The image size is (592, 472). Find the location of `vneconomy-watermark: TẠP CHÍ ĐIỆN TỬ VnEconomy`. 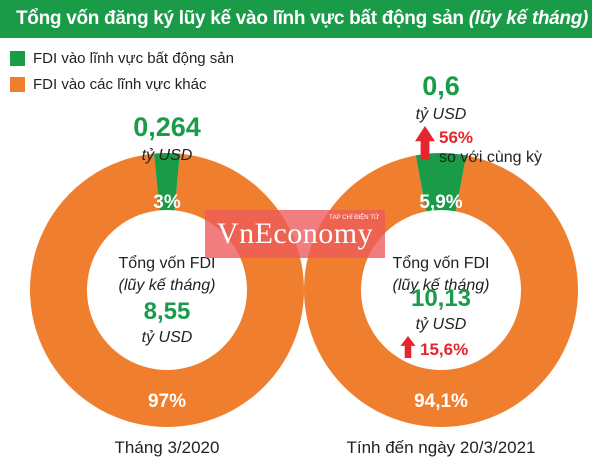

vneconomy-watermark: TẠP CHÍ ĐIỆN TỬ VnEconomy is located at coordinates (295, 234).